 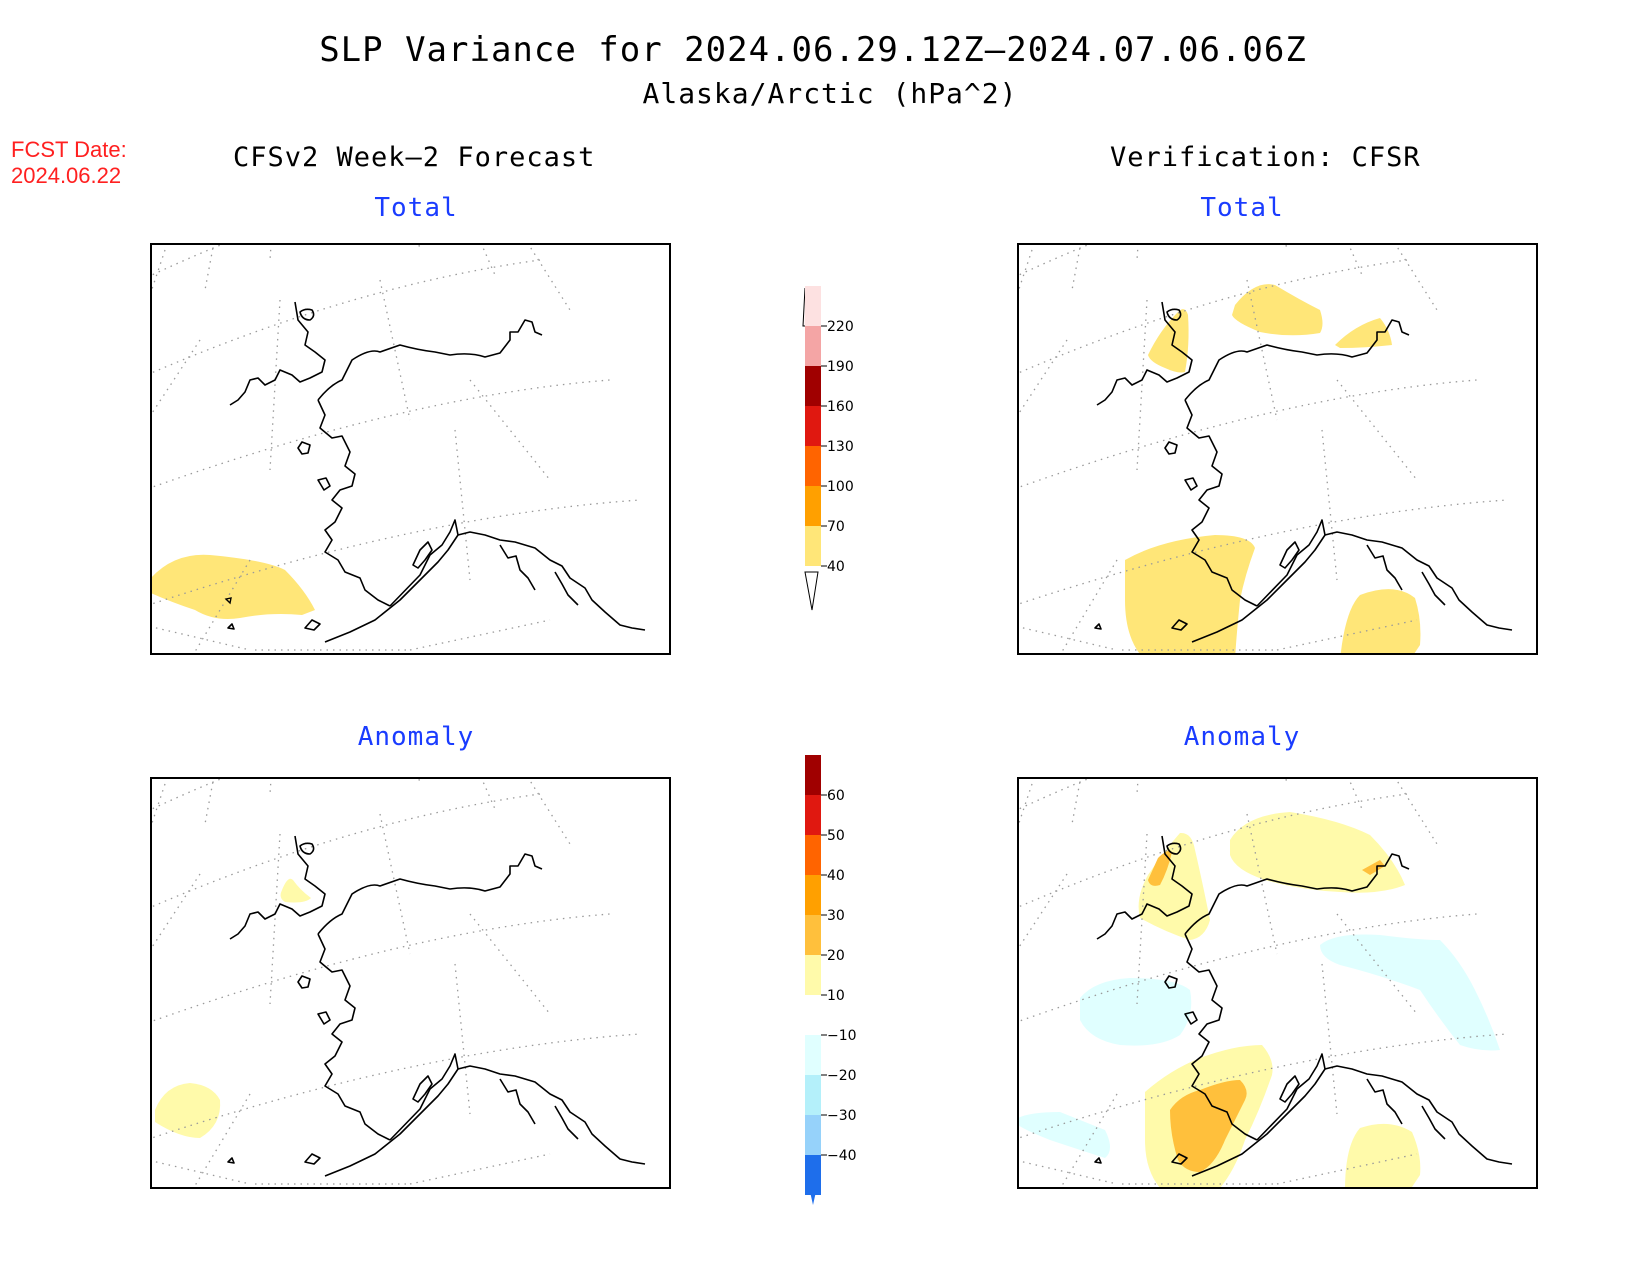 What do you see at coordinates (836, 836) in the screenshot?
I see `colorbar-anomaly-tick-label: 50` at bounding box center [836, 836].